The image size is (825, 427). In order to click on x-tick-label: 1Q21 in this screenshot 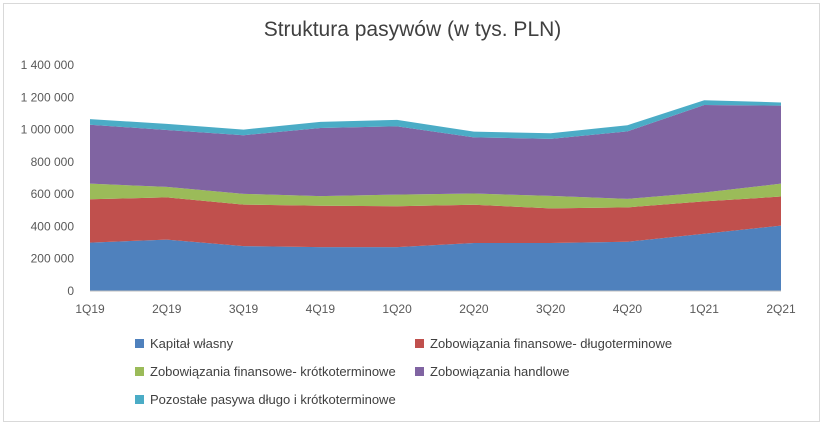, I will do `click(705, 309)`.